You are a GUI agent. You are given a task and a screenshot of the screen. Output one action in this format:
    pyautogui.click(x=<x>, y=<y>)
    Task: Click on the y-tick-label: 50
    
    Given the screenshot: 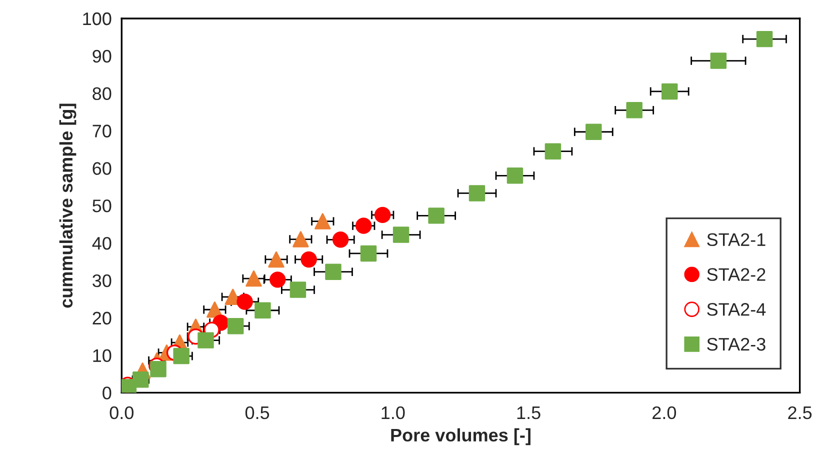 What is the action you would take?
    pyautogui.click(x=102, y=206)
    